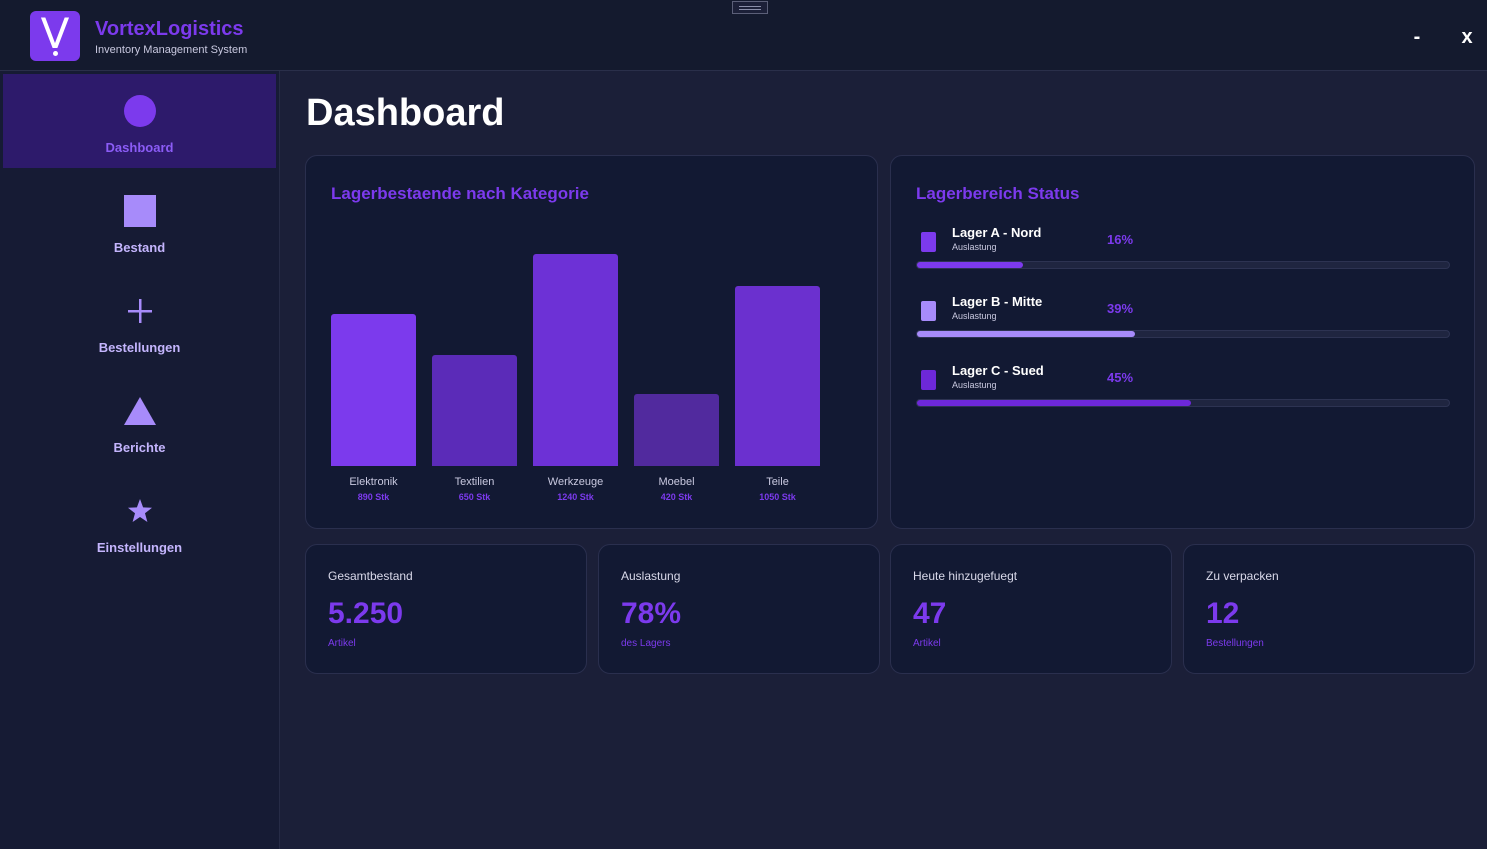 The image size is (1487, 849). What do you see at coordinates (676, 482) in the screenshot?
I see `chart-category-label: Moebel` at bounding box center [676, 482].